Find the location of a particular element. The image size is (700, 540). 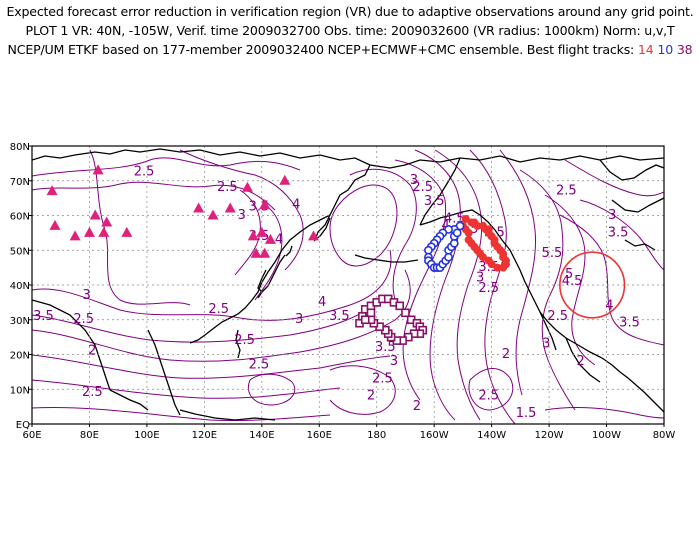

lat-label: 10N is located at coordinates (20, 390).